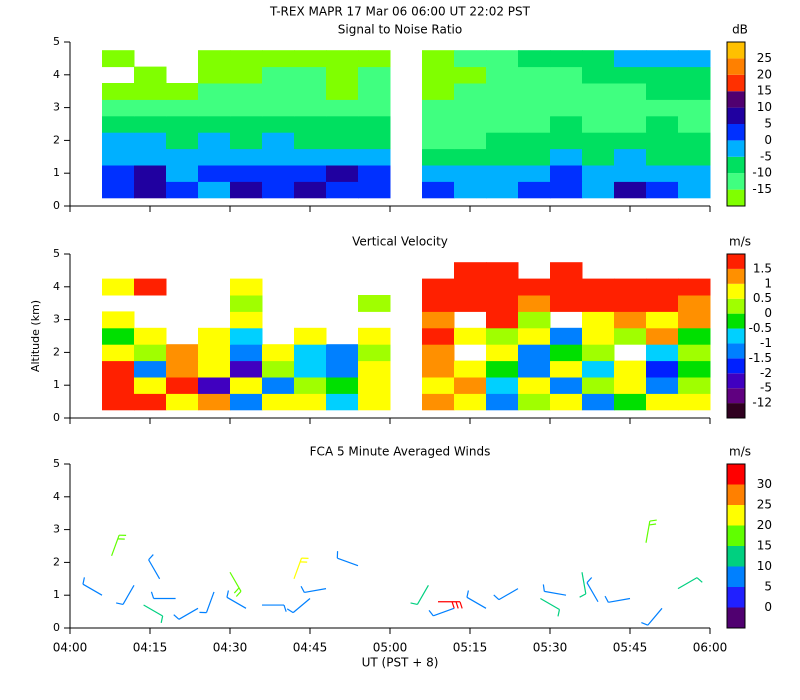  Describe the element at coordinates (768, 140) in the screenshot. I see `colorbar-label: 0` at that location.